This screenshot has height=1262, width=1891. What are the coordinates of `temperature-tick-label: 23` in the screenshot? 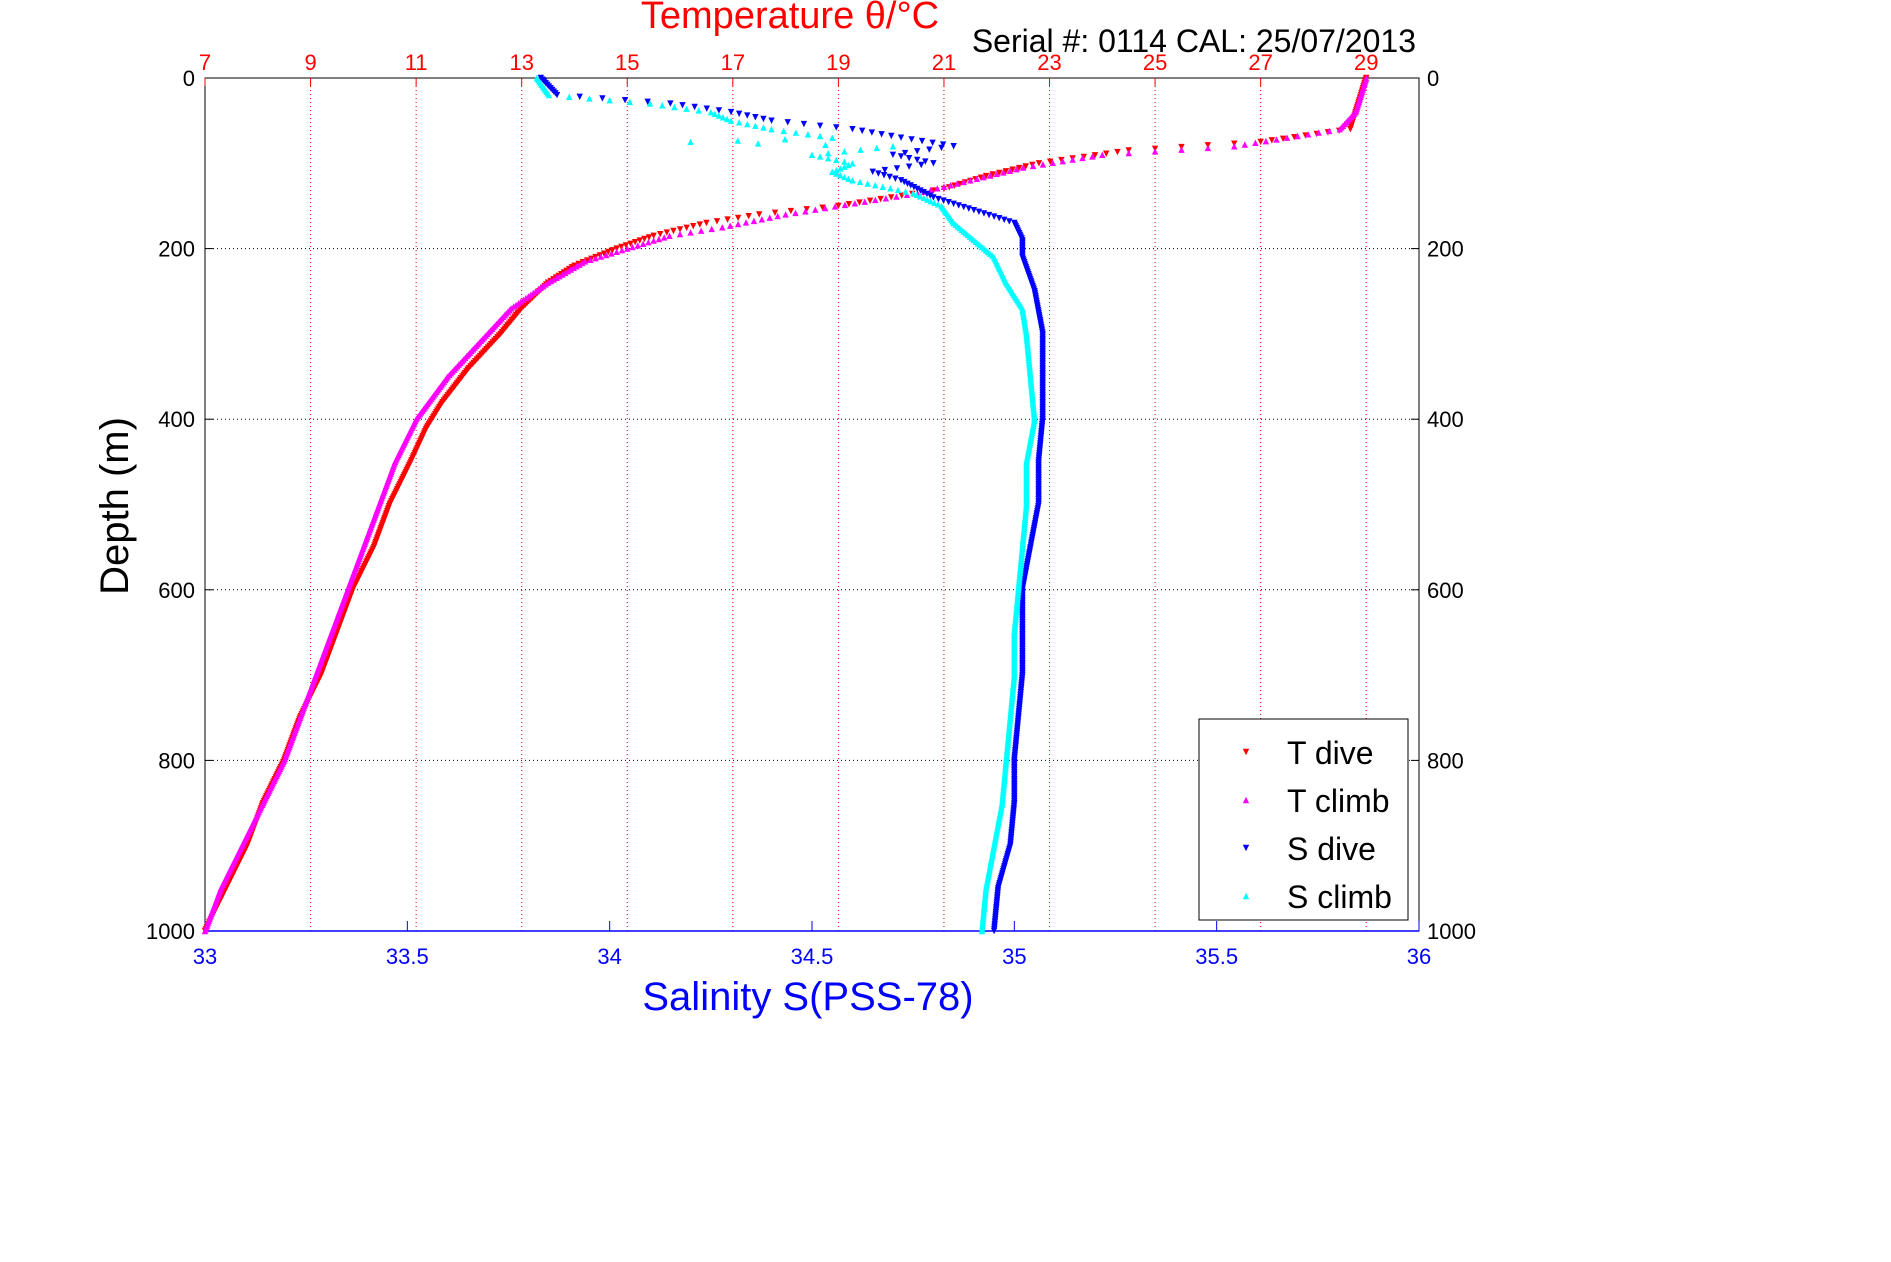 It's located at (1049, 62).